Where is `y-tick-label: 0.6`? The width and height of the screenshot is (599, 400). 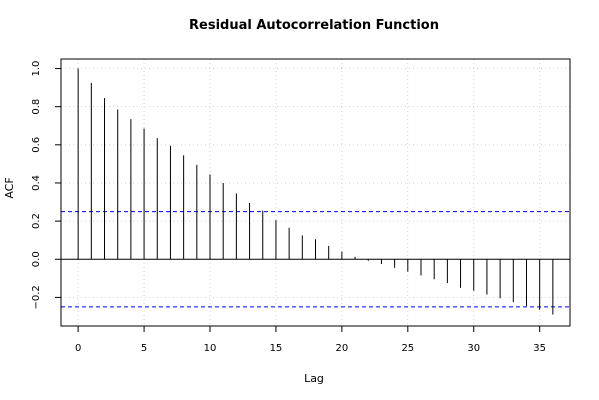
y-tick-label: 0.6 is located at coordinates (36, 145).